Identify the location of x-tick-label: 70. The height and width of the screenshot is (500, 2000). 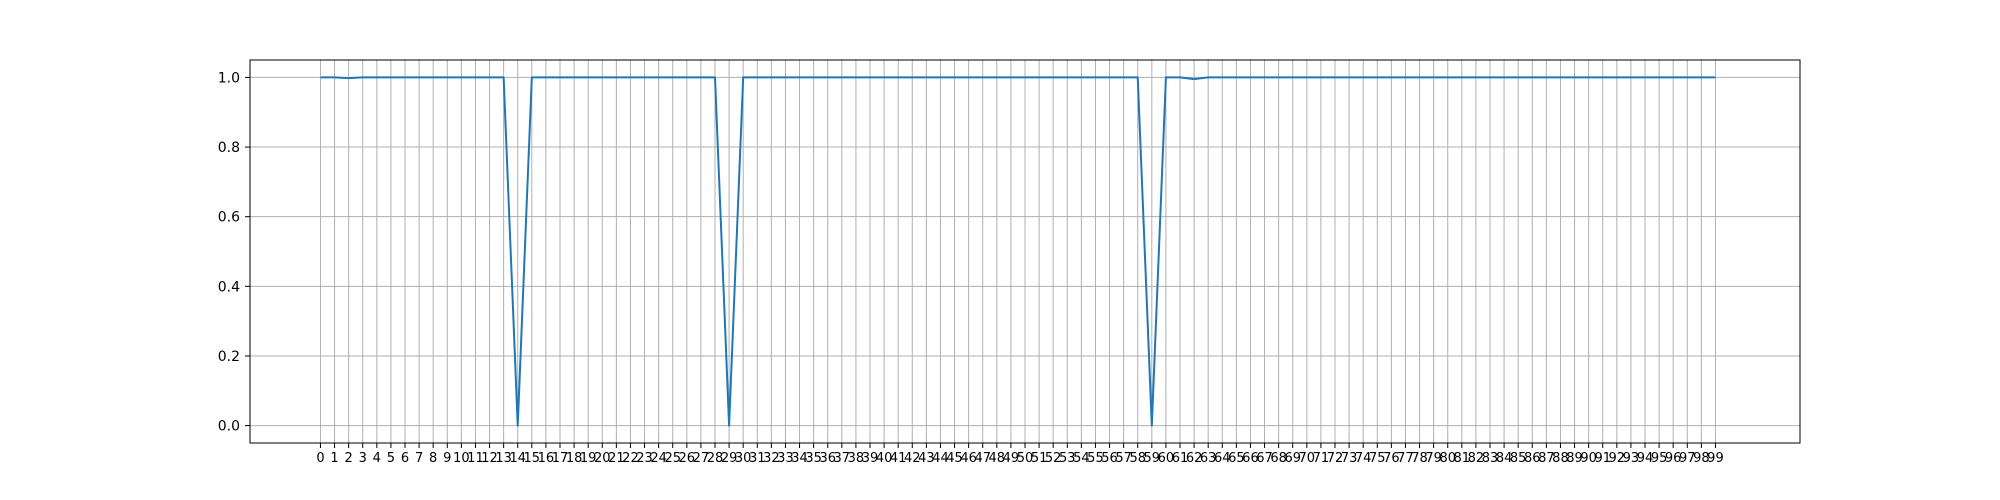
(1307, 458).